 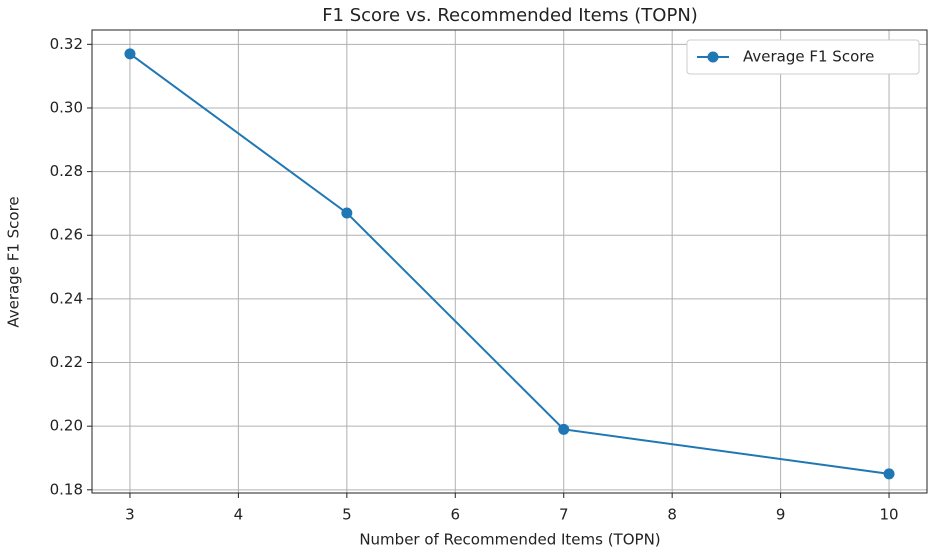 I want to click on x-tick-label: 9, so click(x=781, y=515).